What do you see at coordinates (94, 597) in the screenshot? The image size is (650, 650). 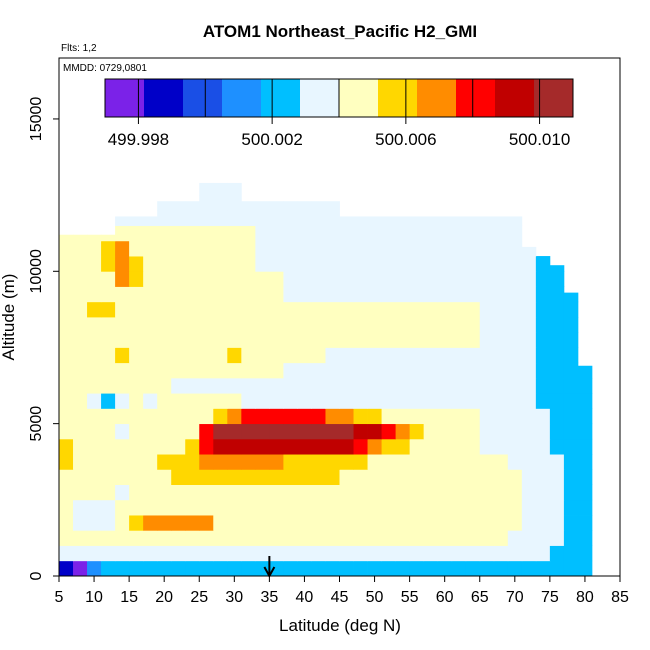 I see `x-tick-label: 10` at bounding box center [94, 597].